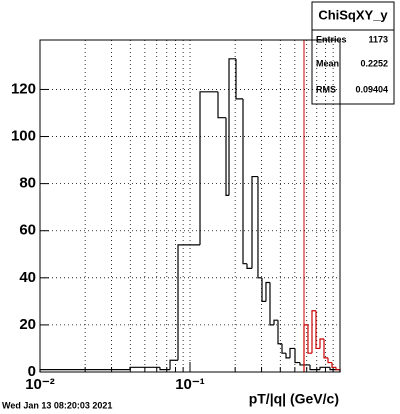 The image size is (400, 414). I want to click on stats-value: 0.09404, so click(371, 89).